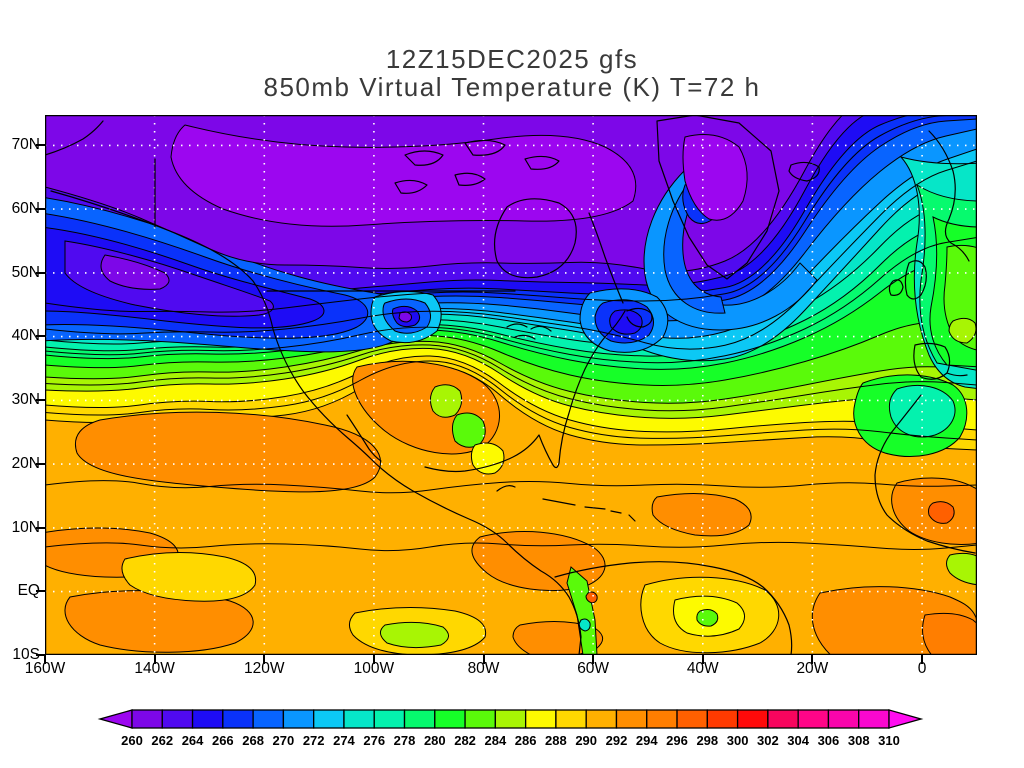 This screenshot has height=768, width=1024. Describe the element at coordinates (404, 740) in the screenshot. I see `colorbar-tick-label: 278` at that location.